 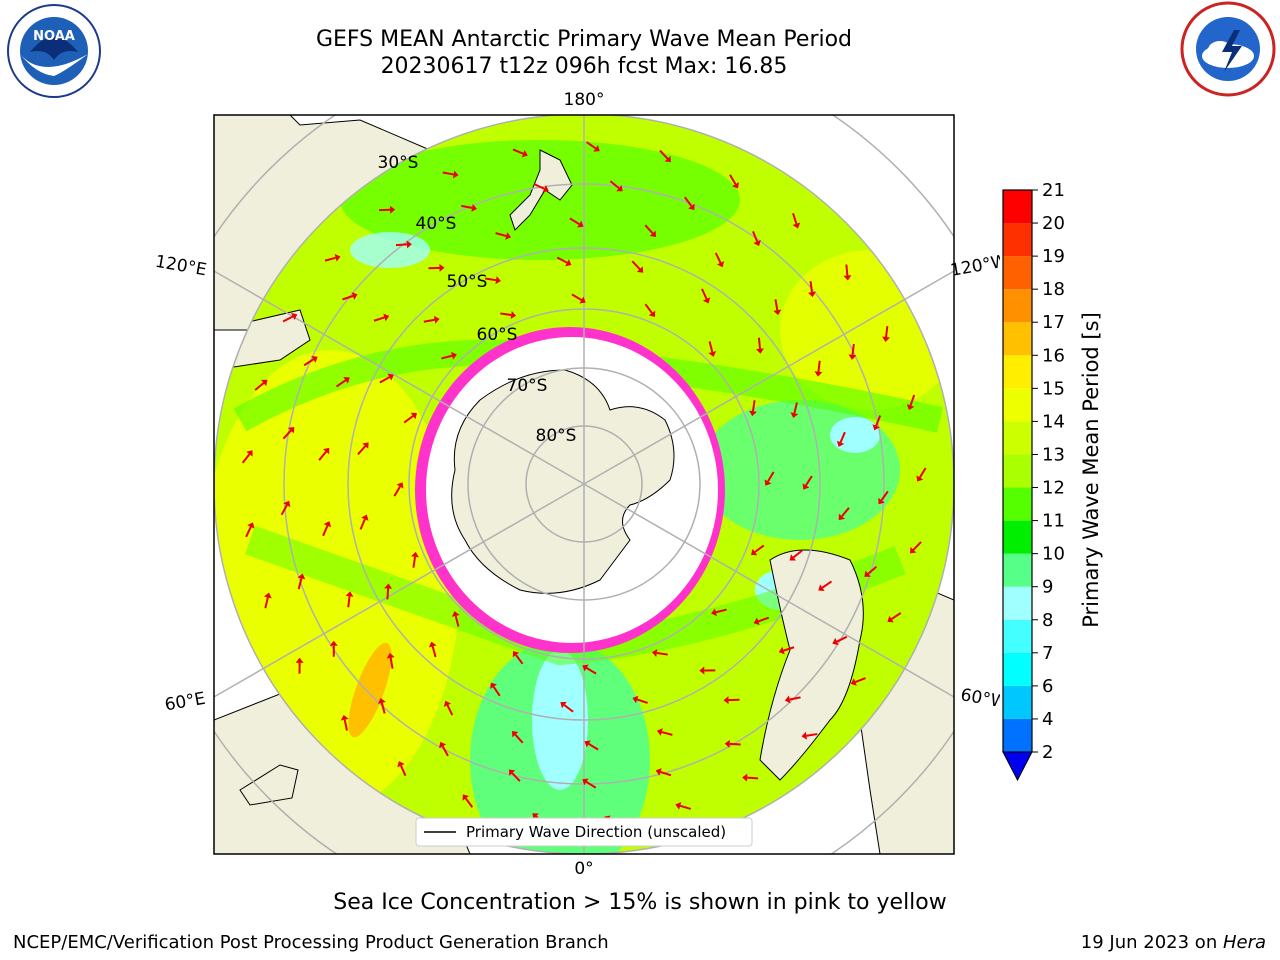 What do you see at coordinates (1053, 521) in the screenshot?
I see `colorbar-tick-label: 11` at bounding box center [1053, 521].